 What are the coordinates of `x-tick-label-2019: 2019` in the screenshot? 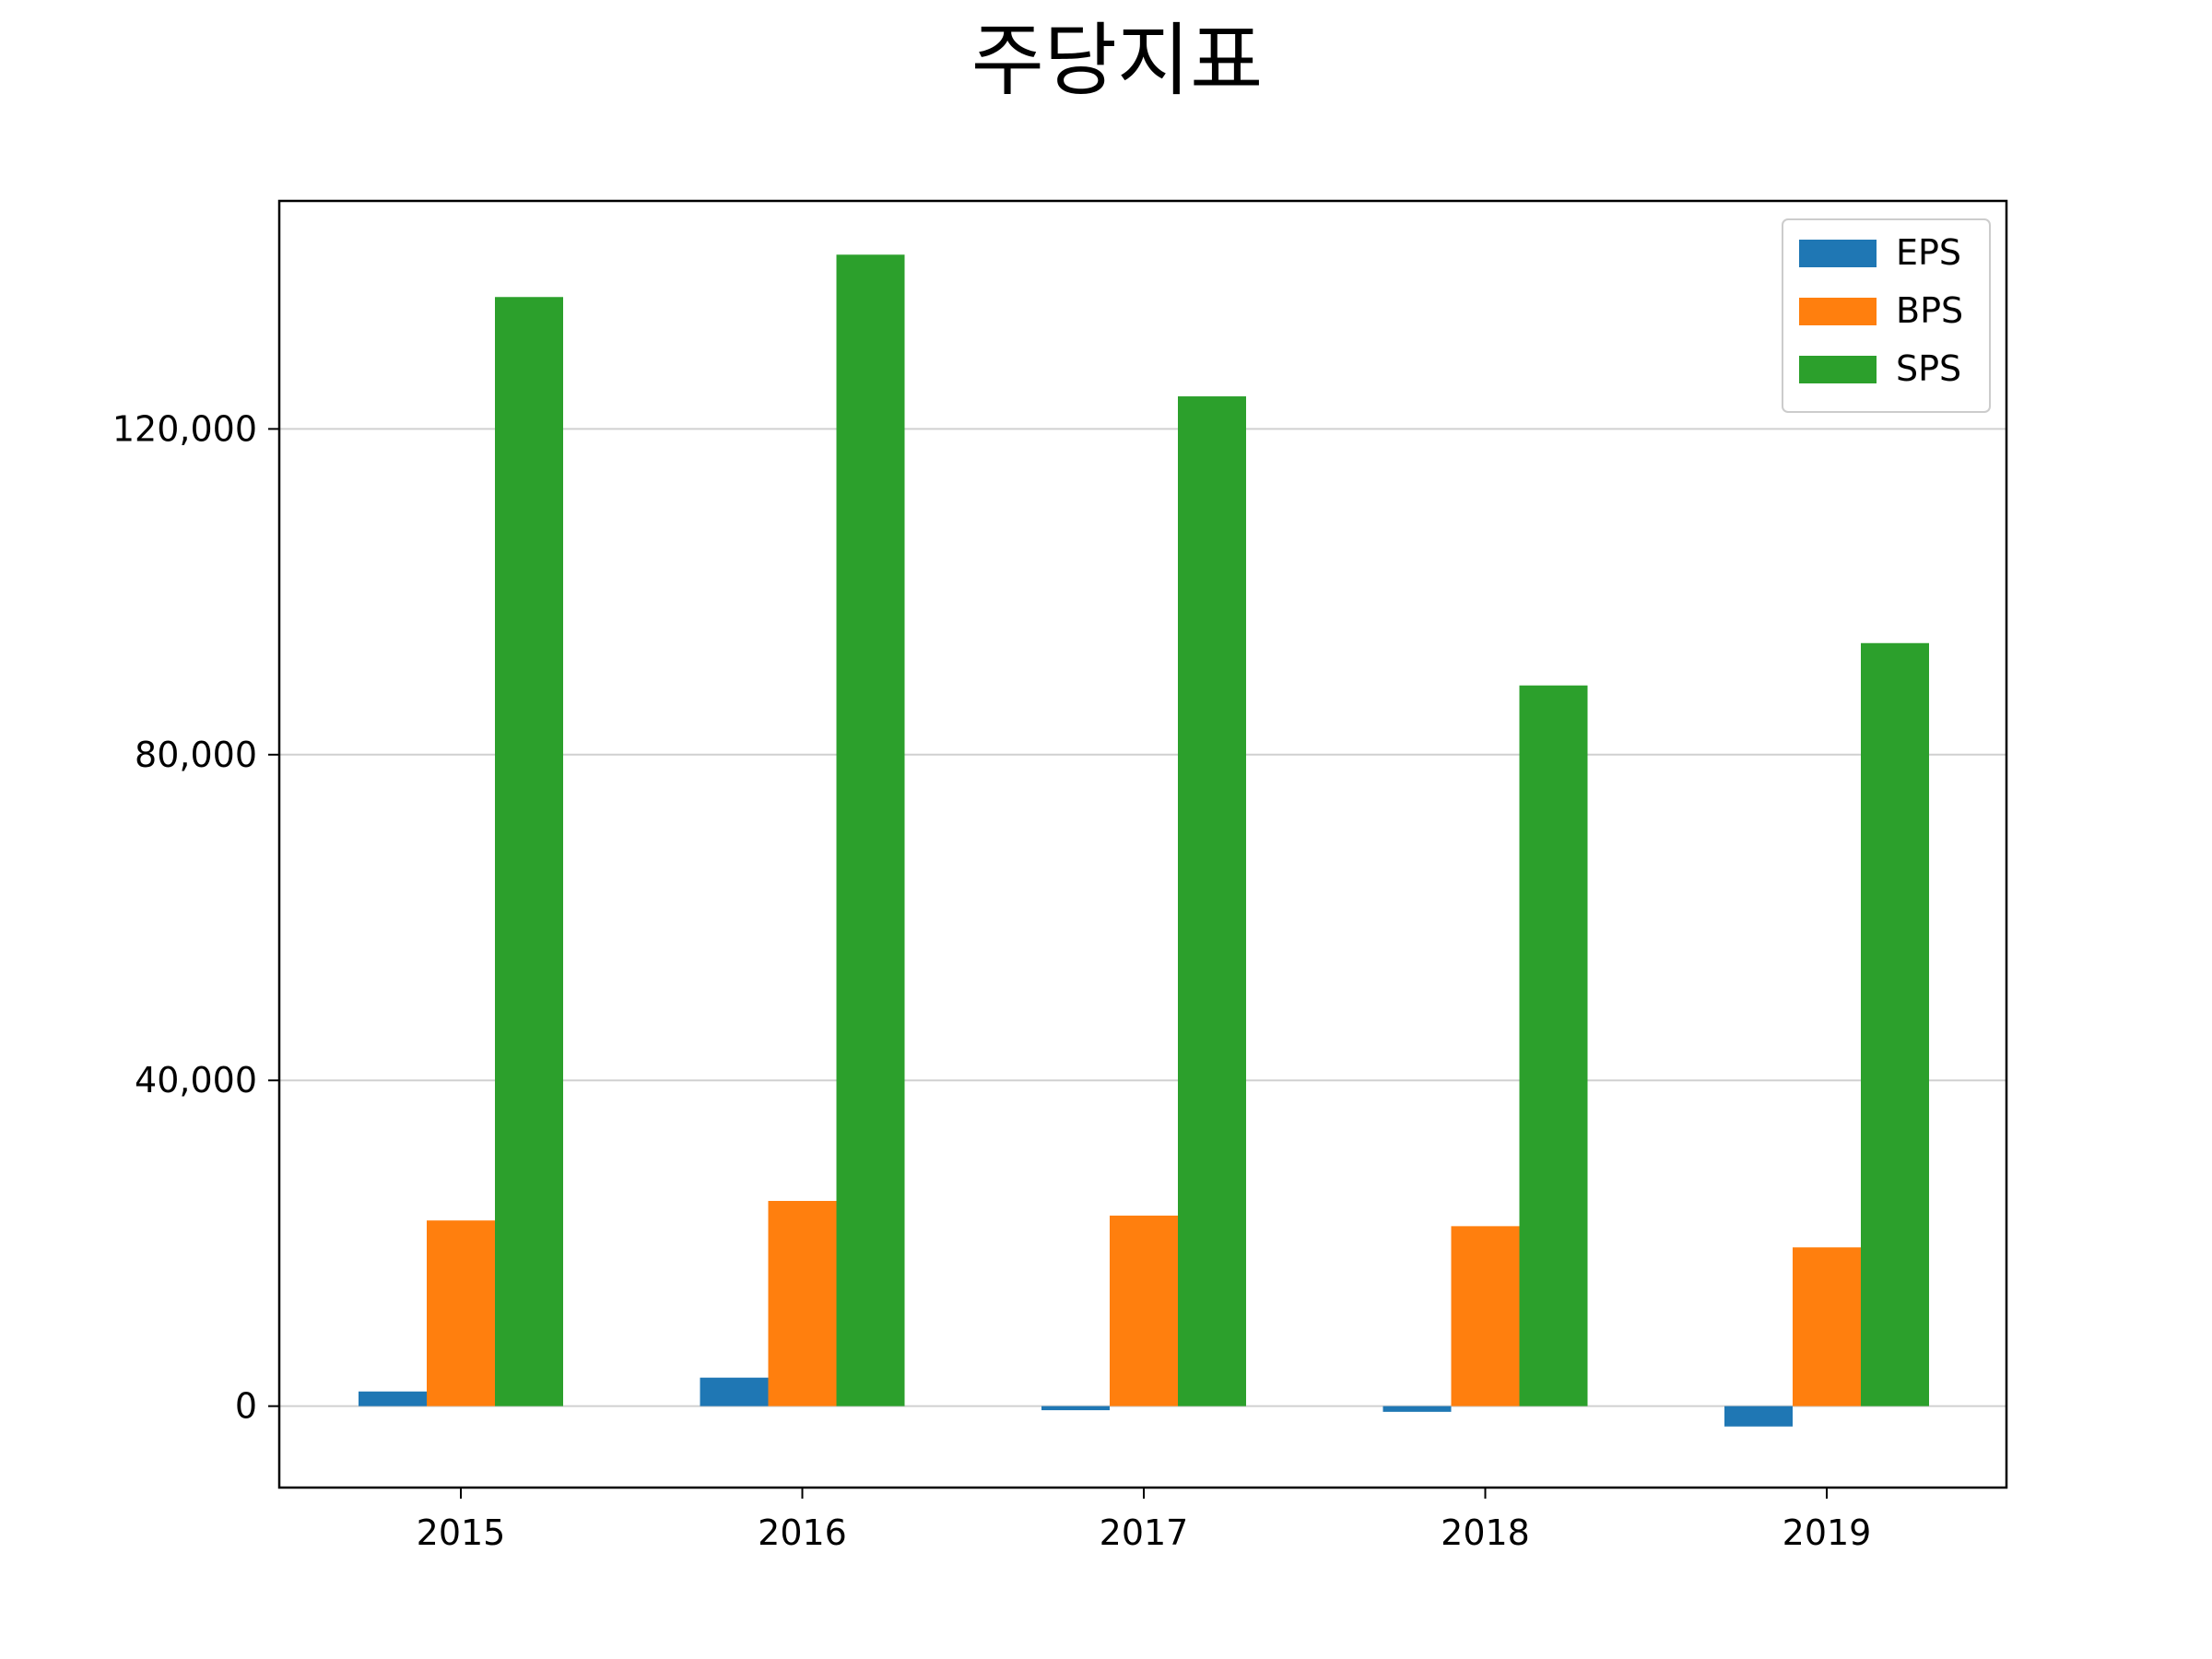 It's located at (1827, 1532).